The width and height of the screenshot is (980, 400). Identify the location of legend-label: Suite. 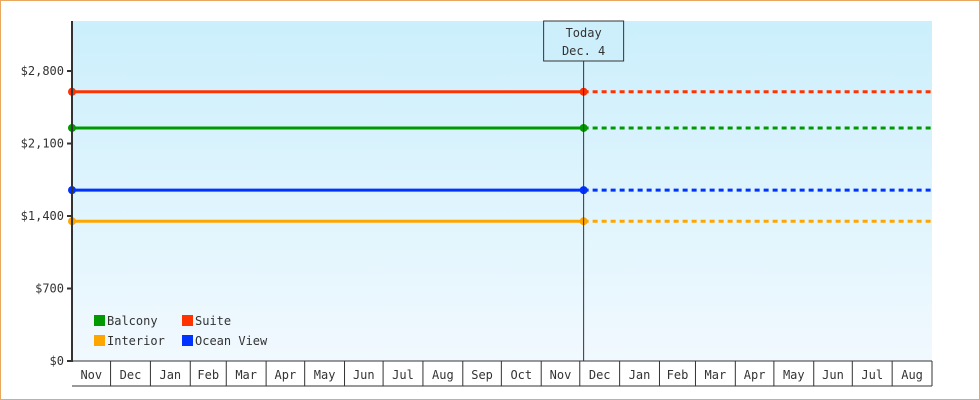
(213, 321).